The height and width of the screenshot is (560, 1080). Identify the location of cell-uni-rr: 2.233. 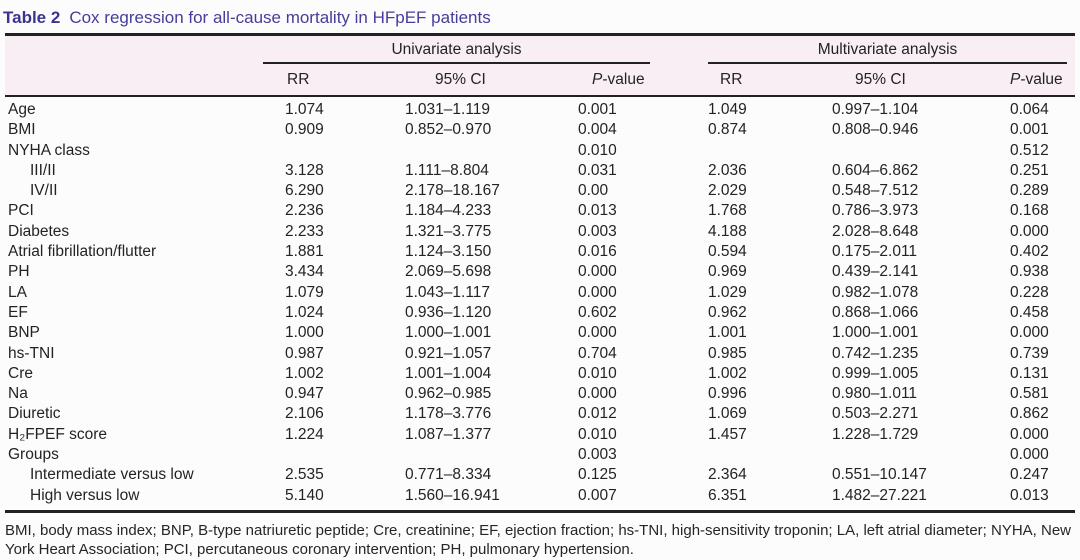
(304, 231).